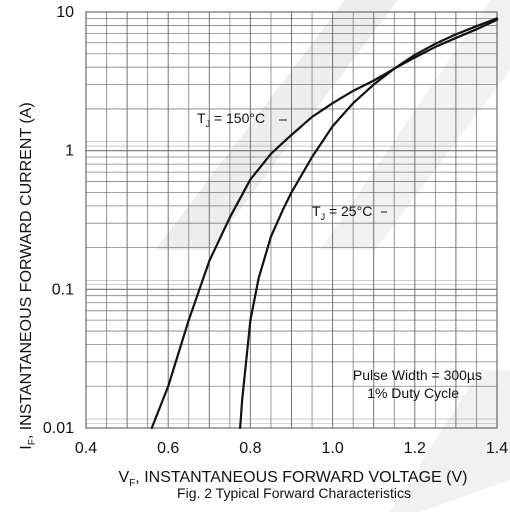 This screenshot has height=512, width=510. Describe the element at coordinates (497, 448) in the screenshot. I see `x-tick-label: 1.4` at that location.